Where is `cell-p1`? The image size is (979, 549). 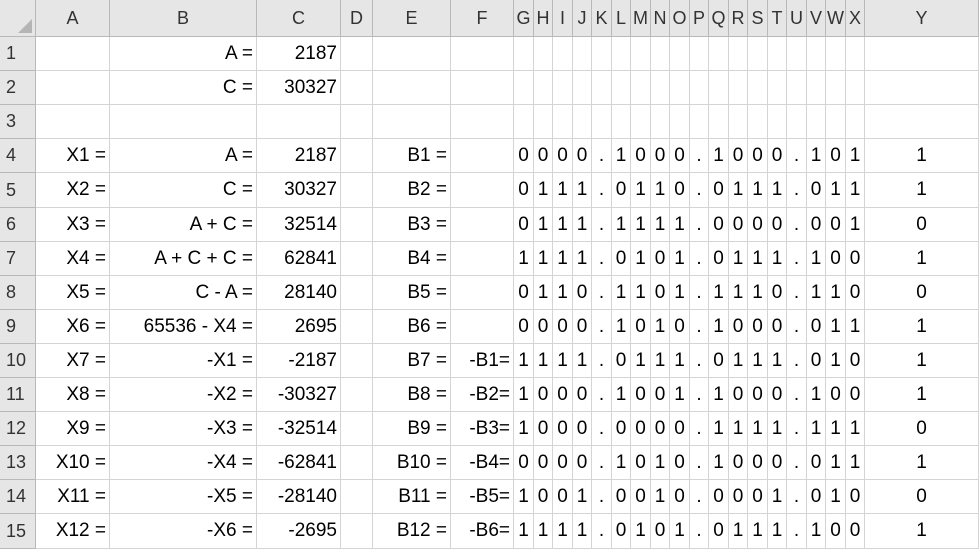 cell-p1 is located at coordinates (699, 54).